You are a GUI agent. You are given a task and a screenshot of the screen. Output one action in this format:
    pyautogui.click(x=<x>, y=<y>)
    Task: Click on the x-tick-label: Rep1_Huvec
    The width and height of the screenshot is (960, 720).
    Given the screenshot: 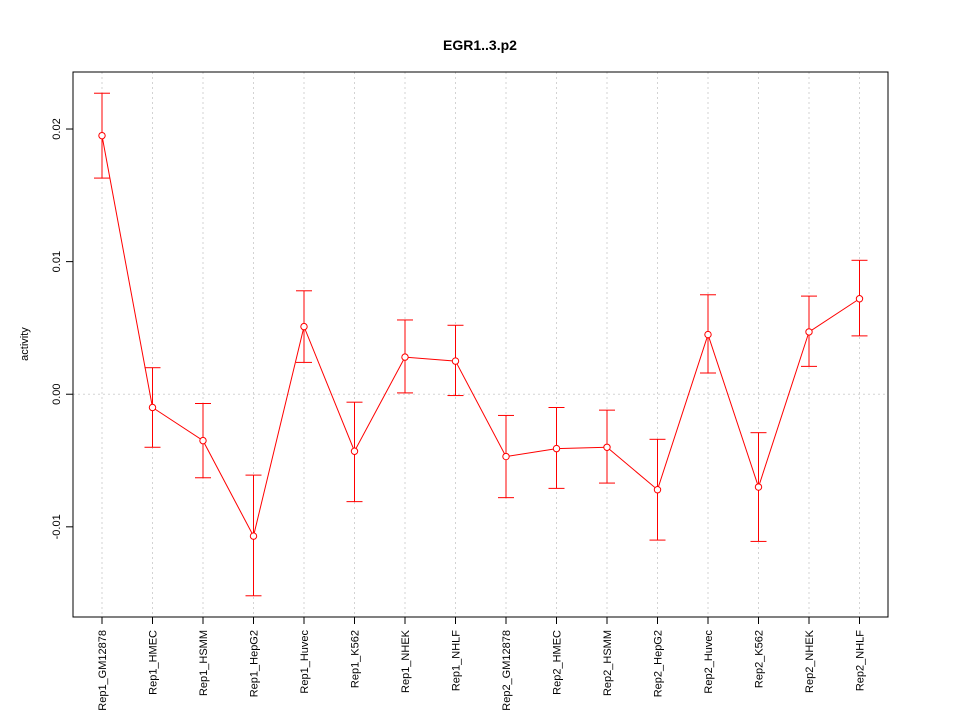 What is the action you would take?
    pyautogui.click(x=305, y=662)
    